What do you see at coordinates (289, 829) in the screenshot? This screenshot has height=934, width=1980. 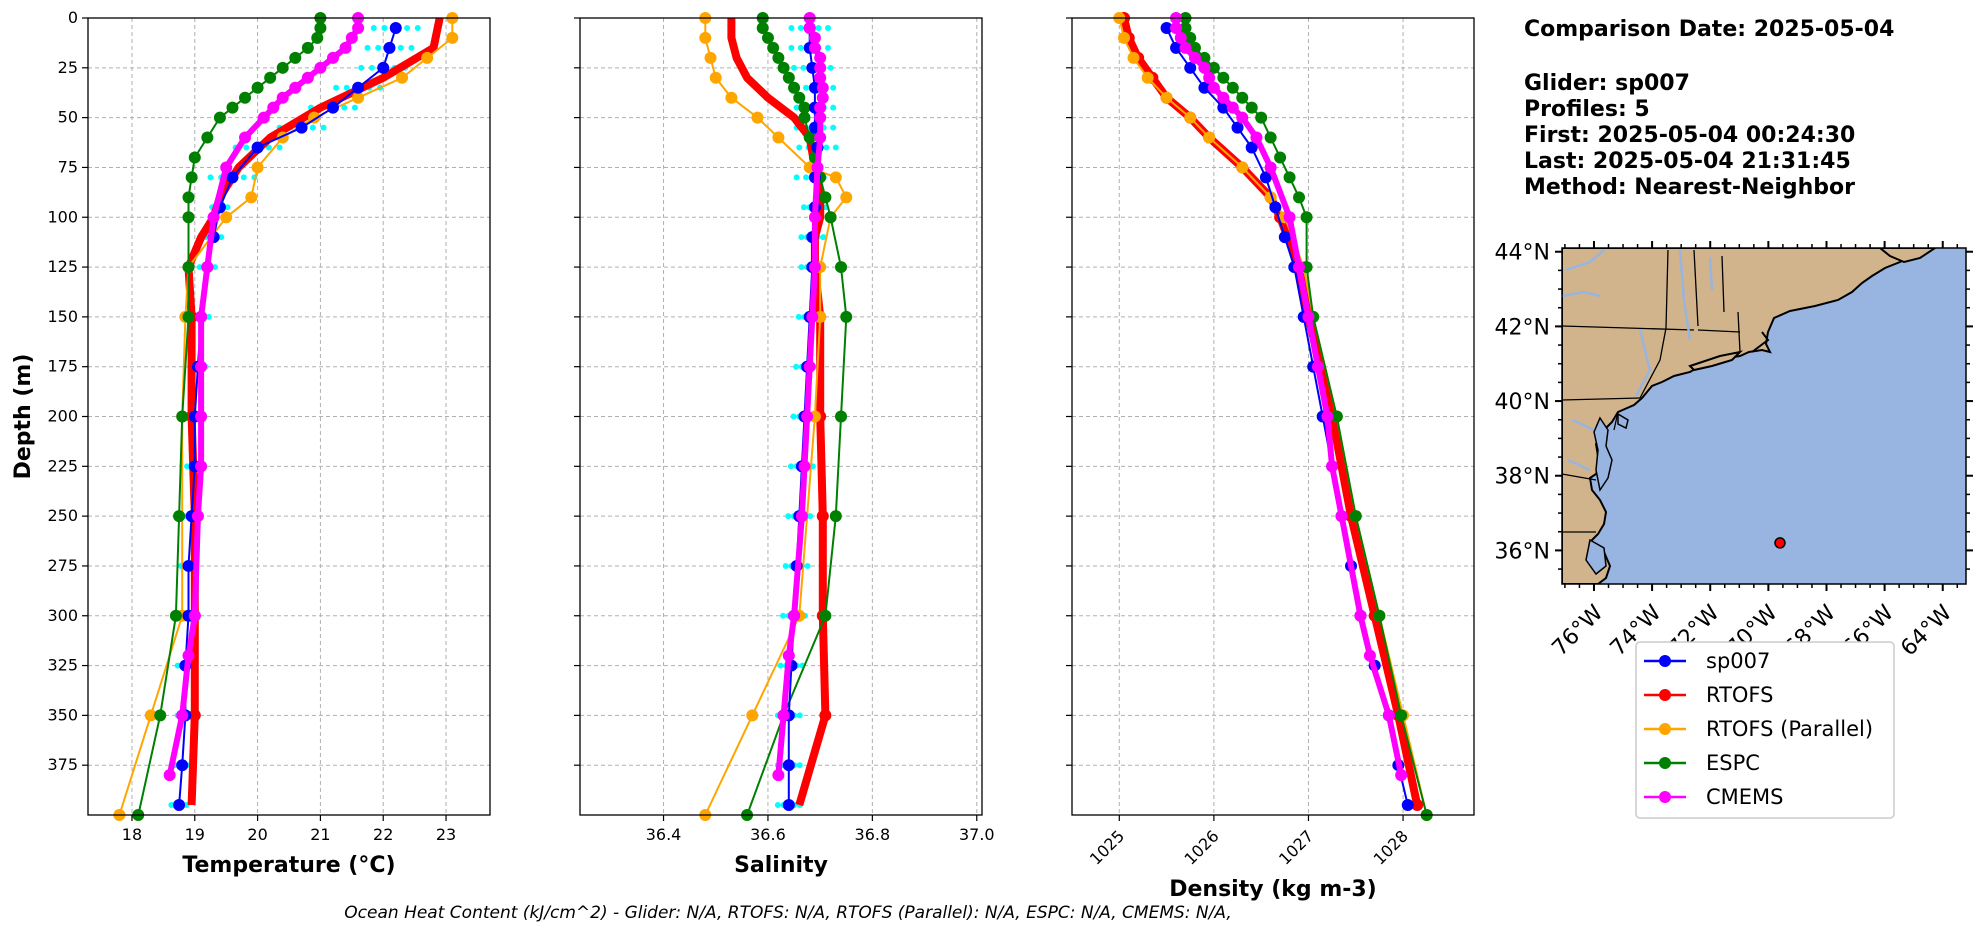 I see `x-ticks: 18 19 20 21 22 23` at bounding box center [289, 829].